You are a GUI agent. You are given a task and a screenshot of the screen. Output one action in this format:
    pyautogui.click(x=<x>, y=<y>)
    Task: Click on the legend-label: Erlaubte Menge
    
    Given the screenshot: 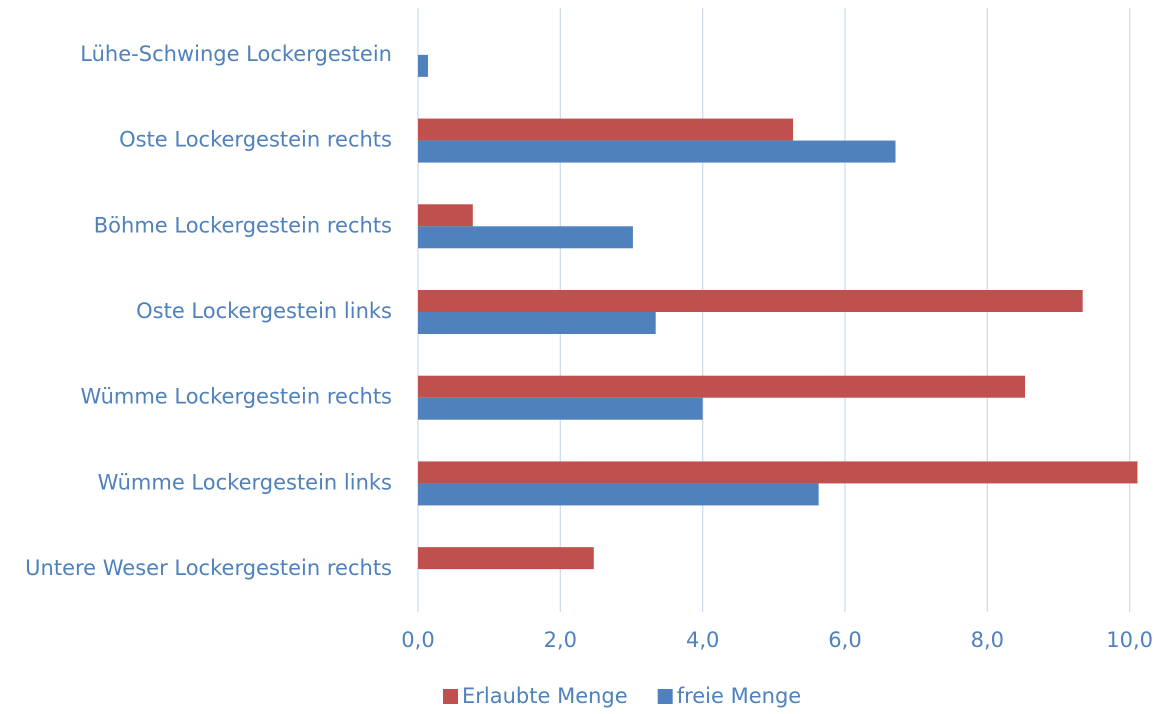 What is the action you would take?
    pyautogui.click(x=545, y=696)
    